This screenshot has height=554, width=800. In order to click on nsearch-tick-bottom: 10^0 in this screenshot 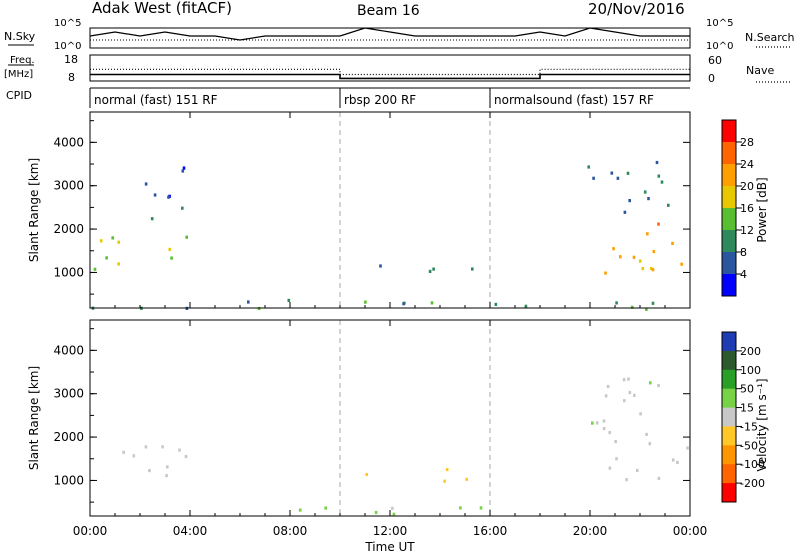, I will do `click(719, 46)`.